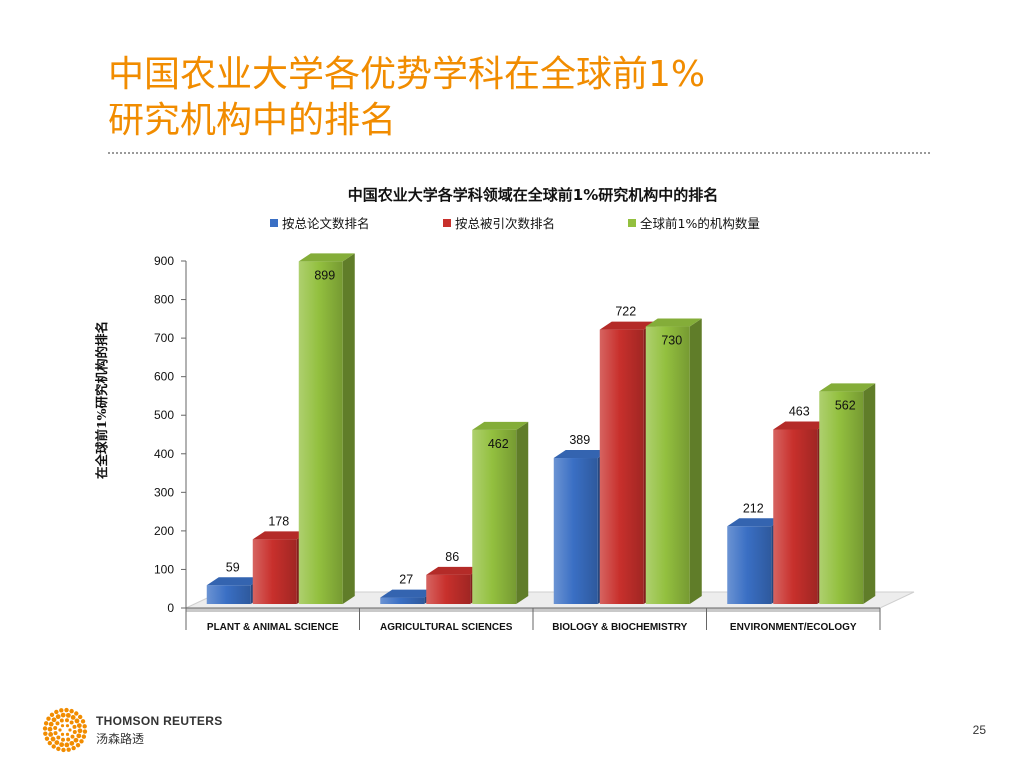  Describe the element at coordinates (505, 223) in the screenshot. I see `legend-label: 按总被引次数排名` at that location.